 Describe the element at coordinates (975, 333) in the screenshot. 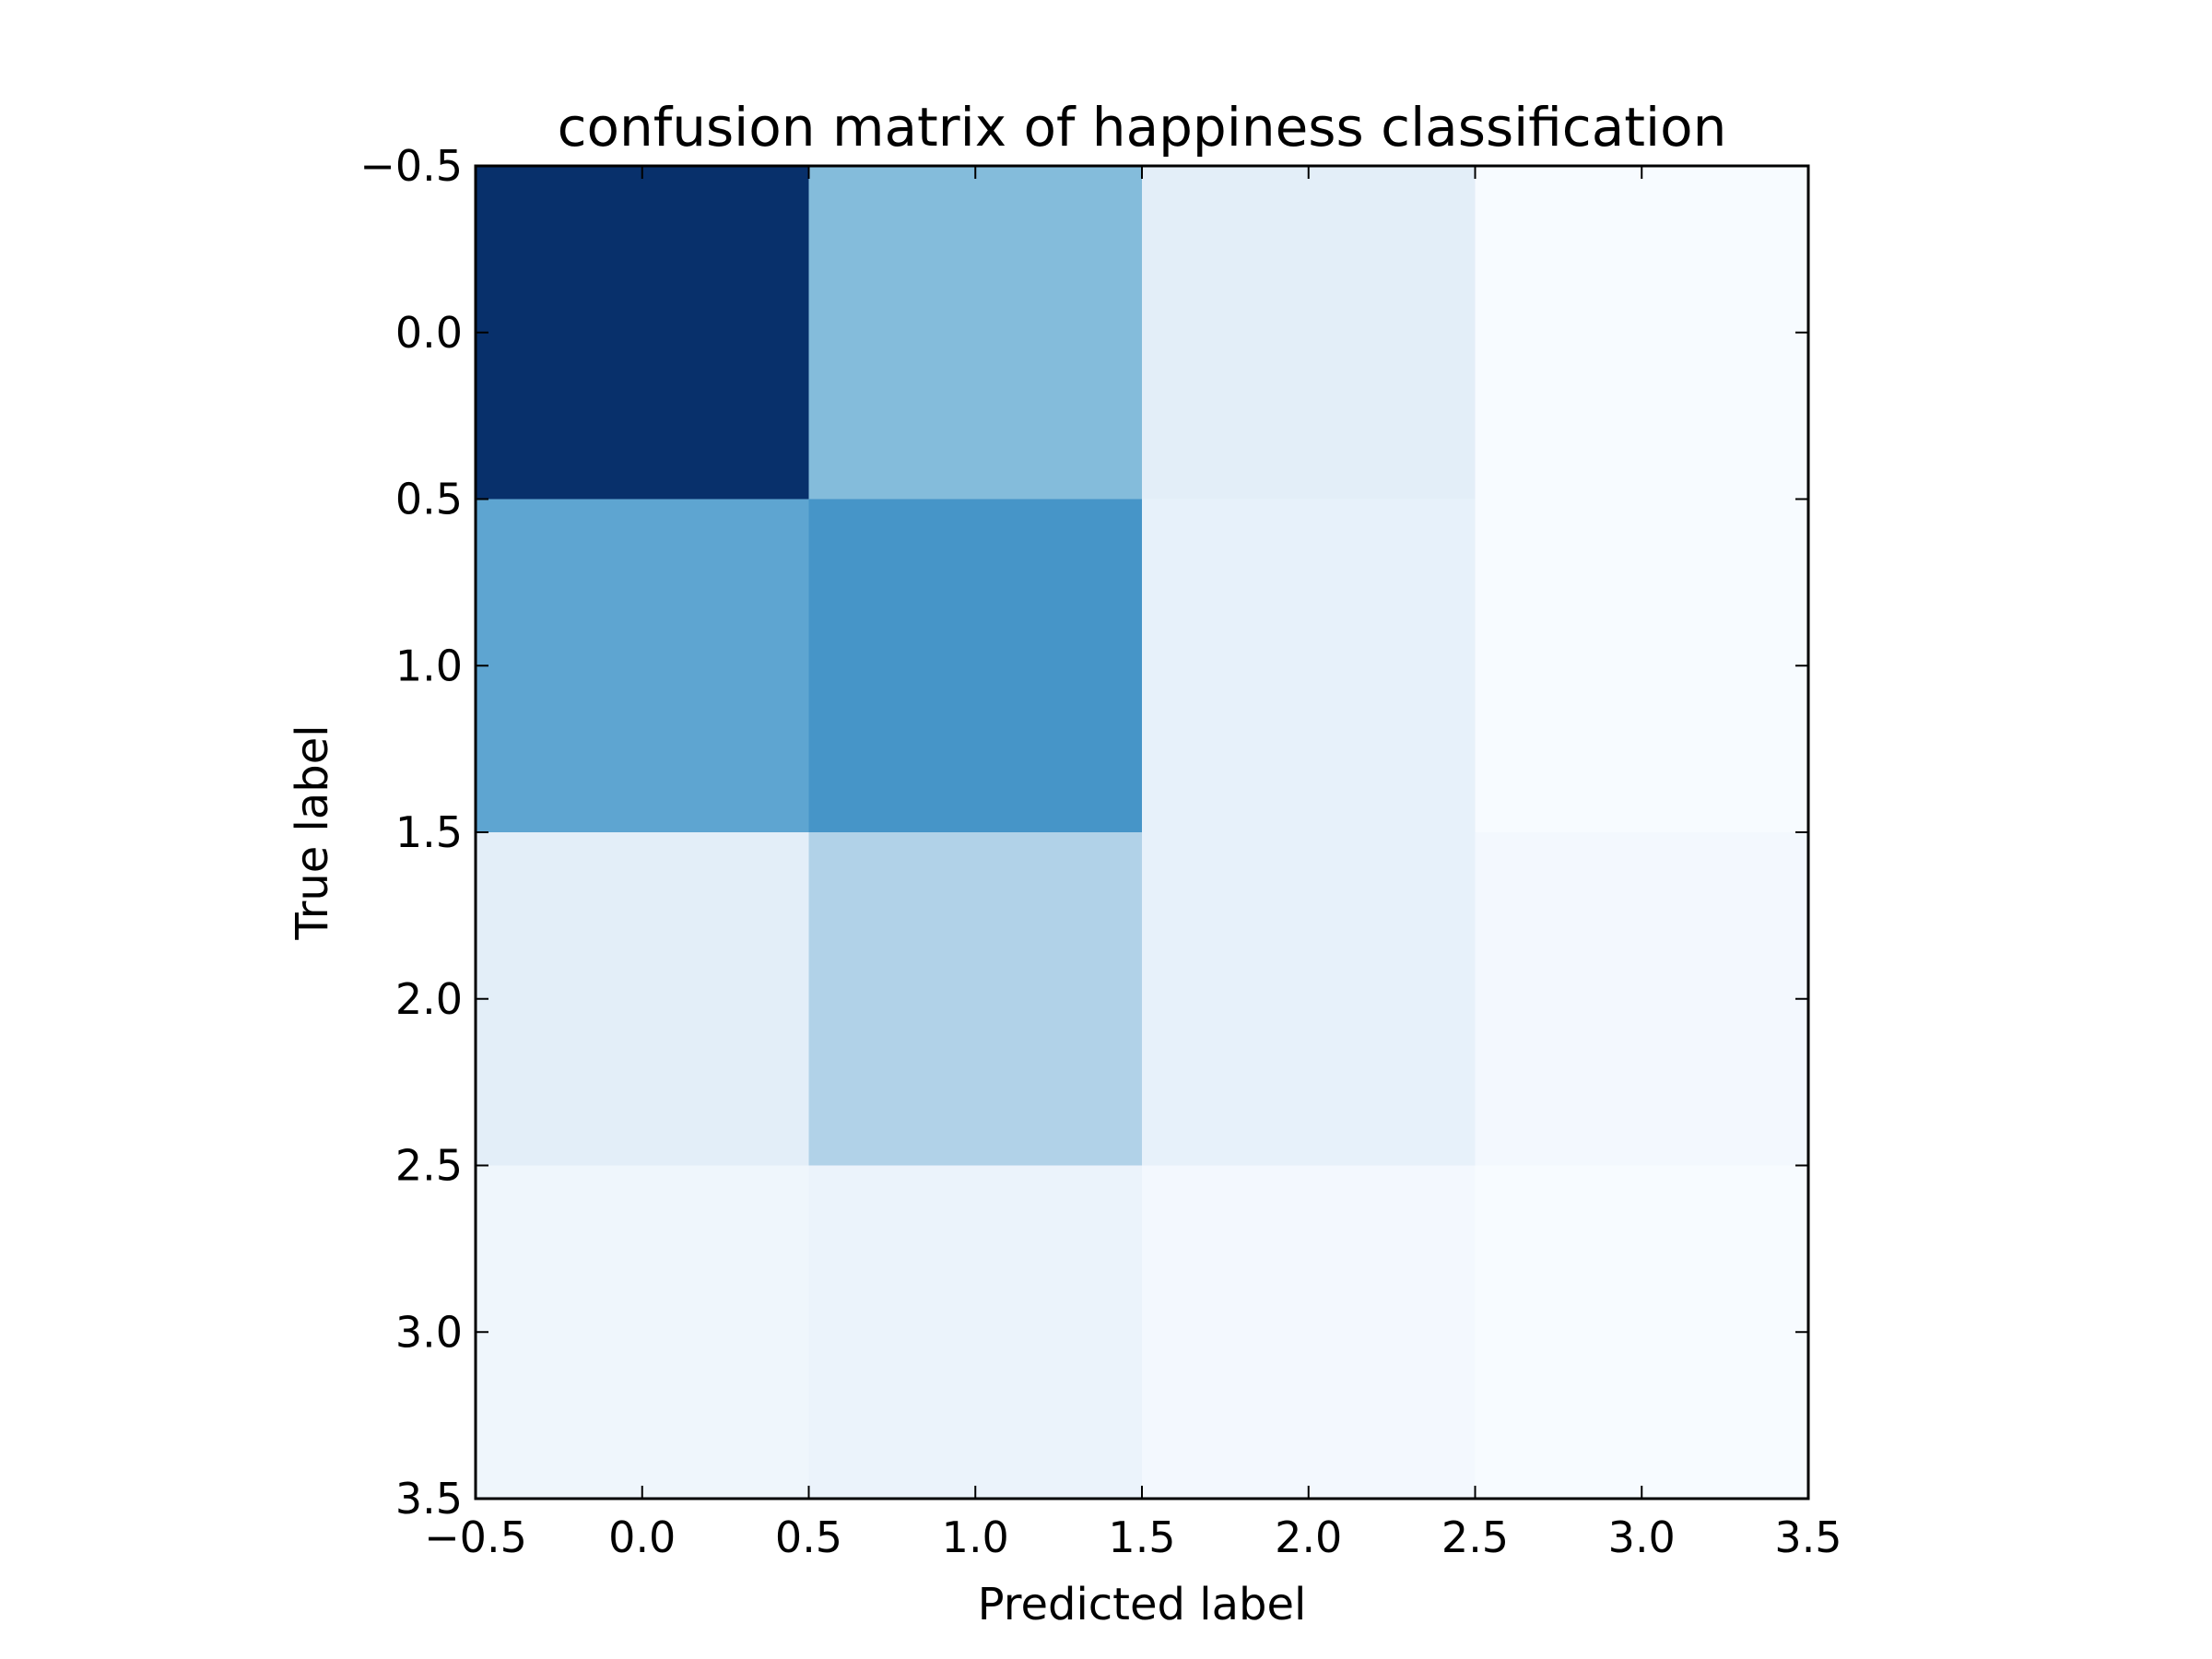

I see `heatmap-cell-r0-c1` at that location.